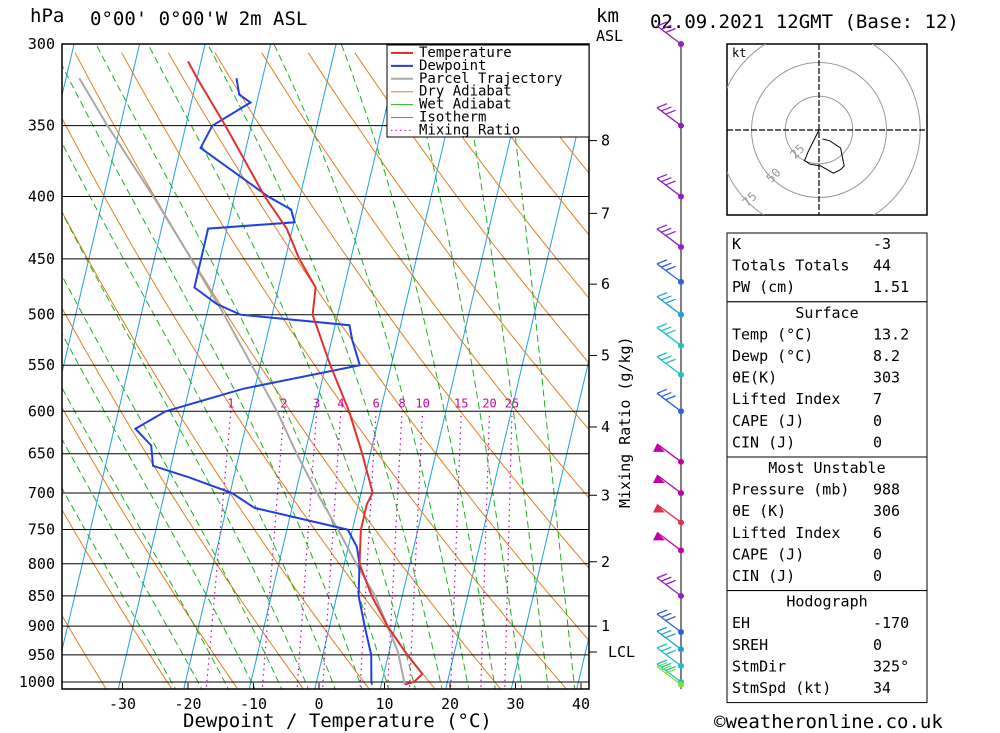 The width and height of the screenshot is (1000, 733). Describe the element at coordinates (230, 403) in the screenshot. I see `mixing-ratio-label: 1` at that location.